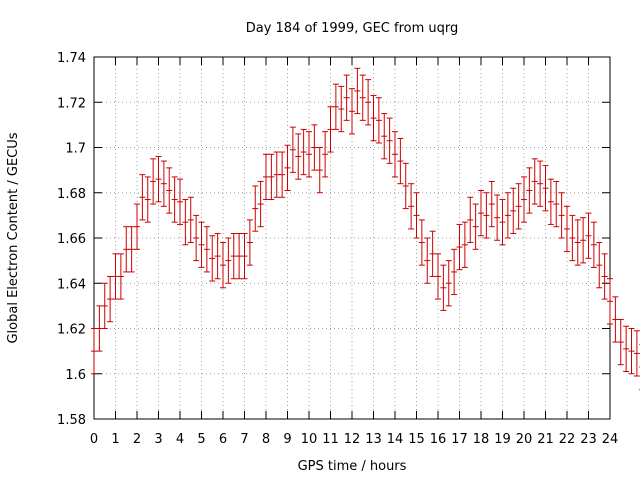  I want to click on y-tick-label: 1.62, so click(71, 330).